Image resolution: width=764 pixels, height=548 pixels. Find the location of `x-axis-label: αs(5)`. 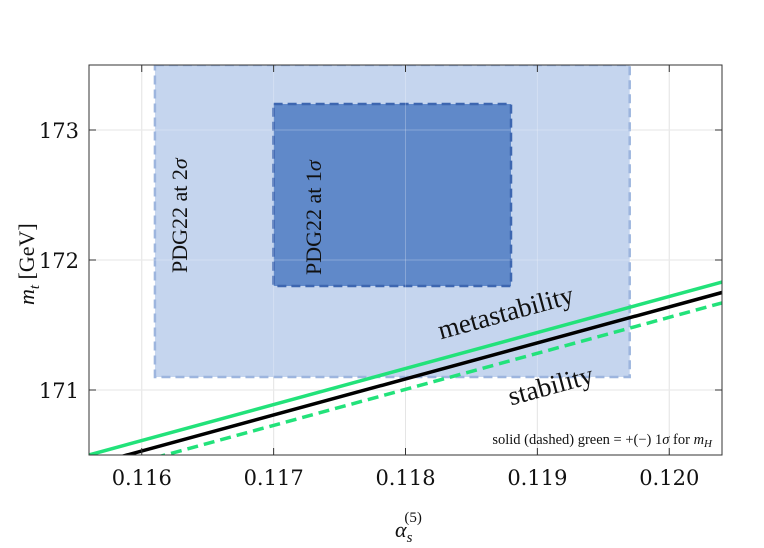

x-axis-label: αs(5) is located at coordinates (408, 528).